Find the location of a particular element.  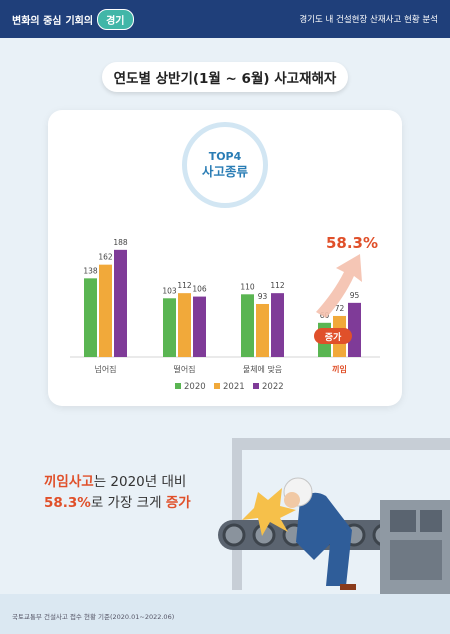

increase-pill-label: 증가 is located at coordinates (333, 337).